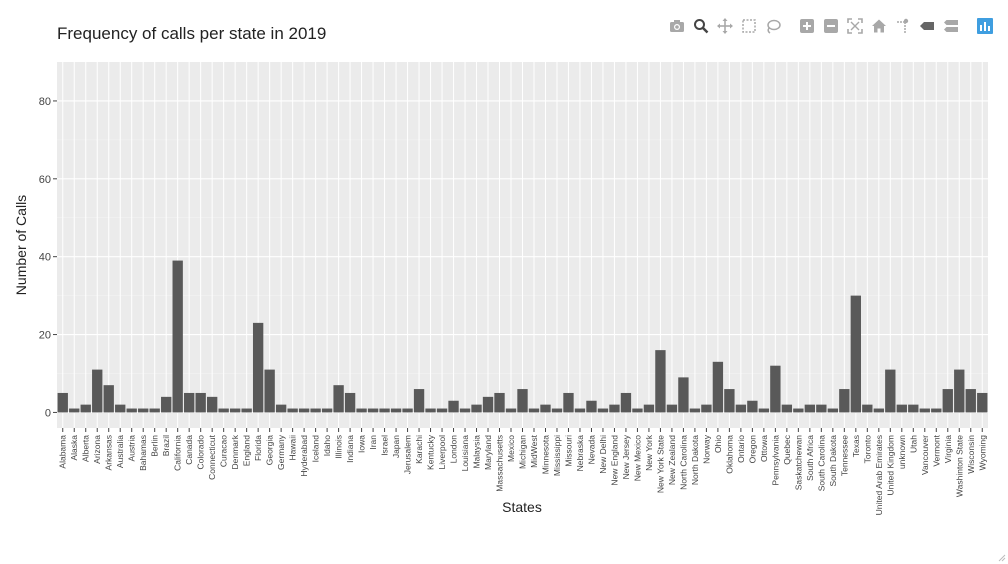 The image size is (1008, 564). I want to click on download-png-button, so click(677, 26).